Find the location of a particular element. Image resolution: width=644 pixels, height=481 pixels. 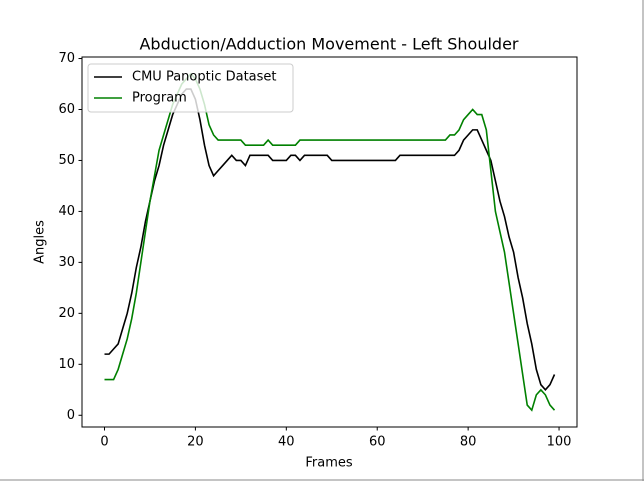

x-axis-label: Frames is located at coordinates (329, 463).